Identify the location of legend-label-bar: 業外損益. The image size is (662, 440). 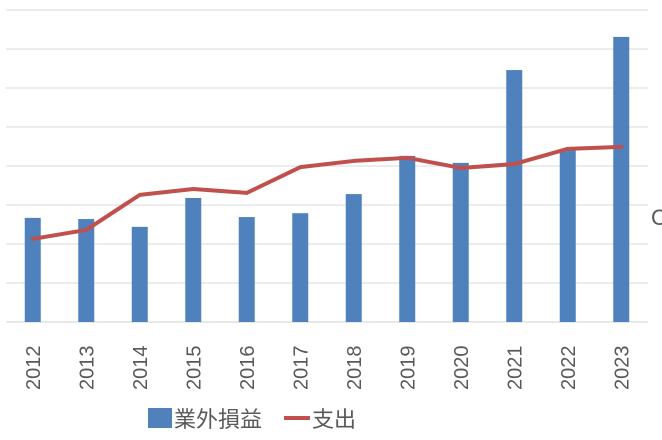
(218, 420).